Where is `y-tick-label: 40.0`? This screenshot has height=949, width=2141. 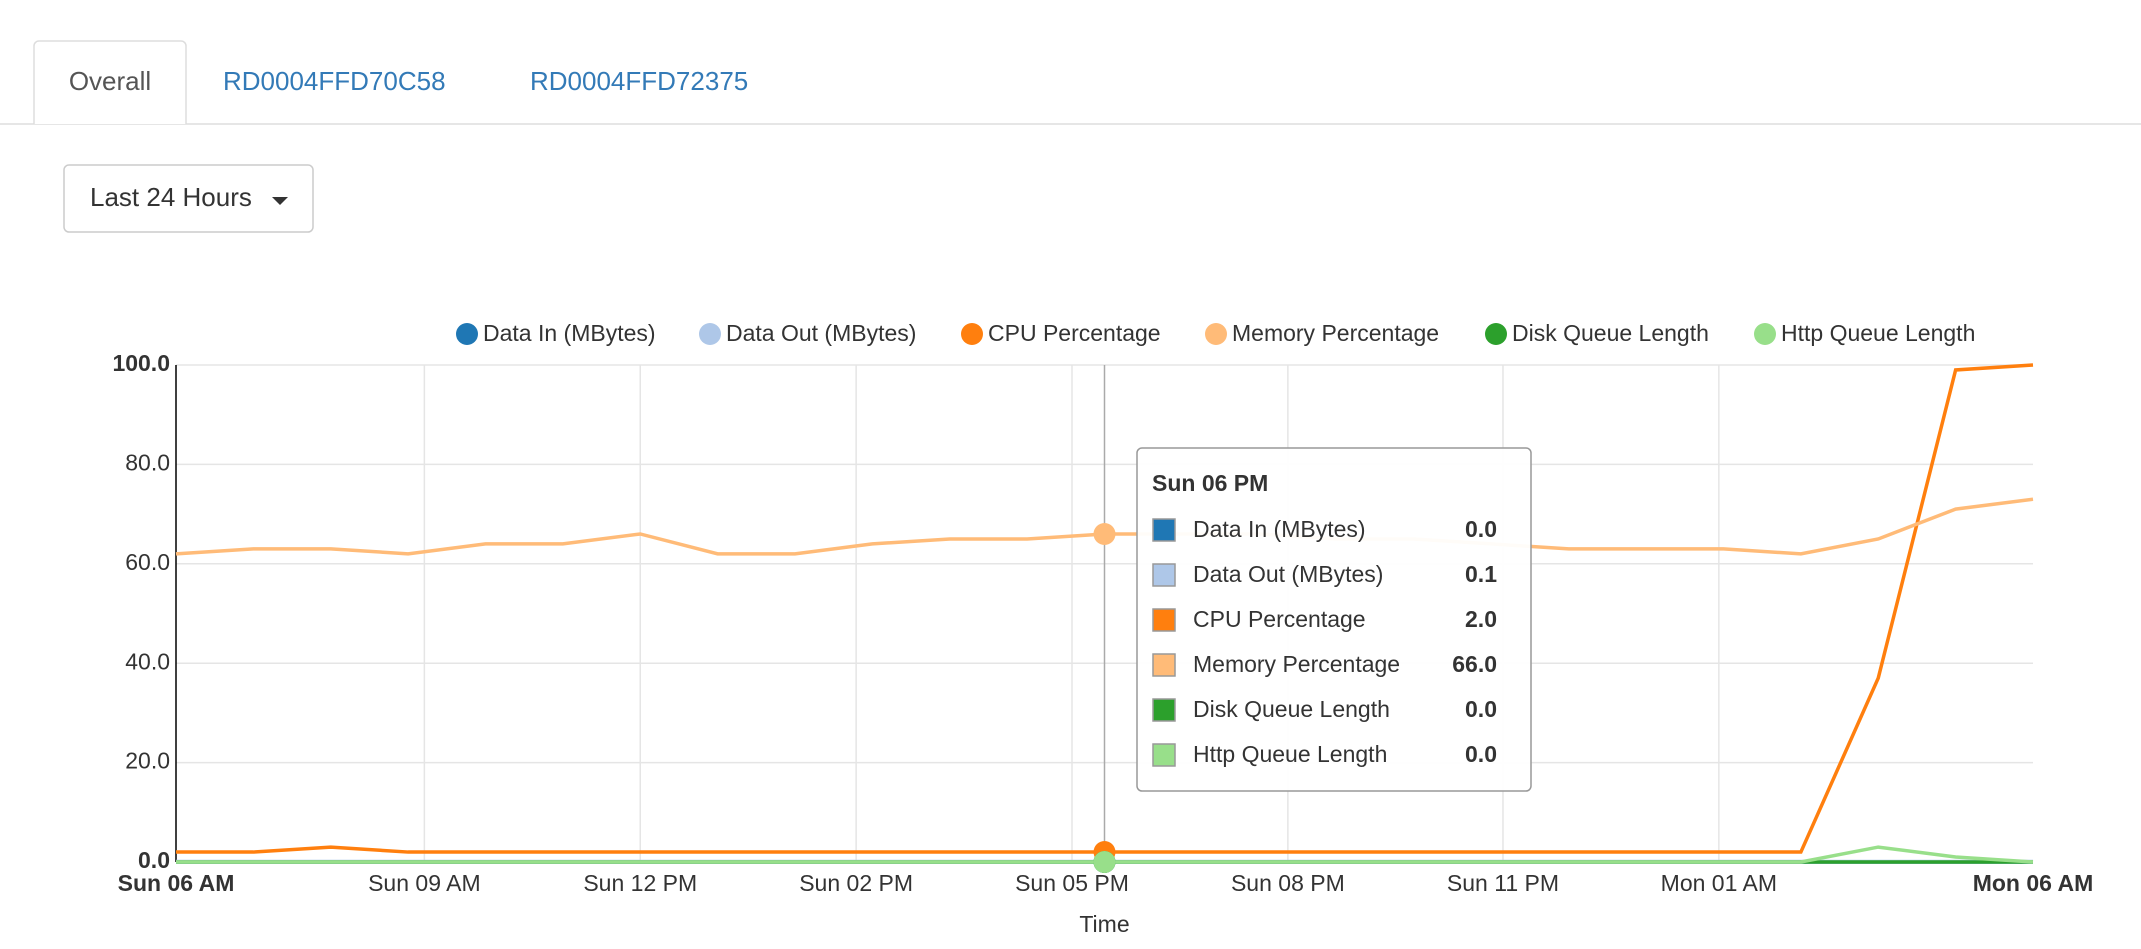 y-tick-label: 40.0 is located at coordinates (147, 661).